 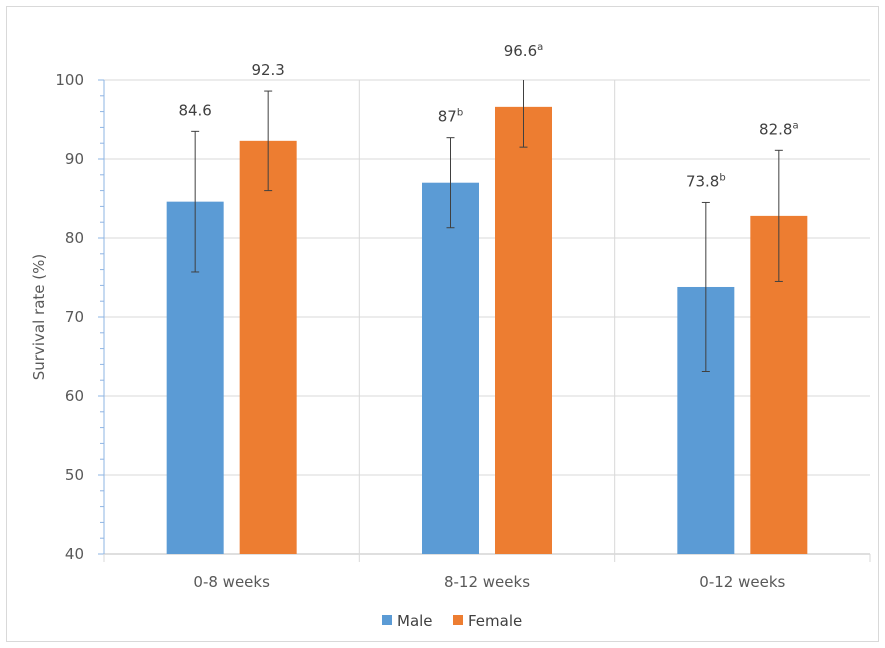 I want to click on data-label-male-0: 84.6, so click(x=194, y=110).